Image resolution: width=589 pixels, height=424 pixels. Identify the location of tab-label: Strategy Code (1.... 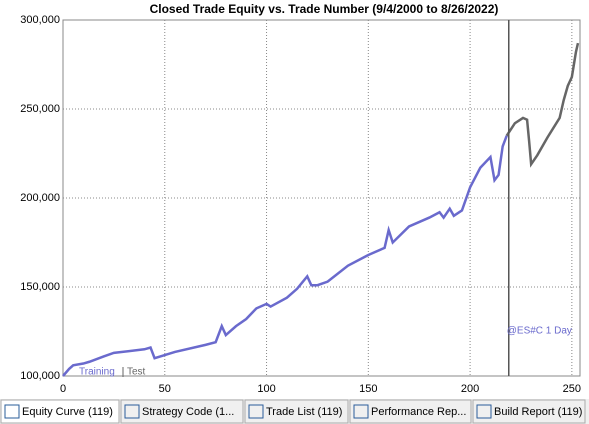
(188, 412).